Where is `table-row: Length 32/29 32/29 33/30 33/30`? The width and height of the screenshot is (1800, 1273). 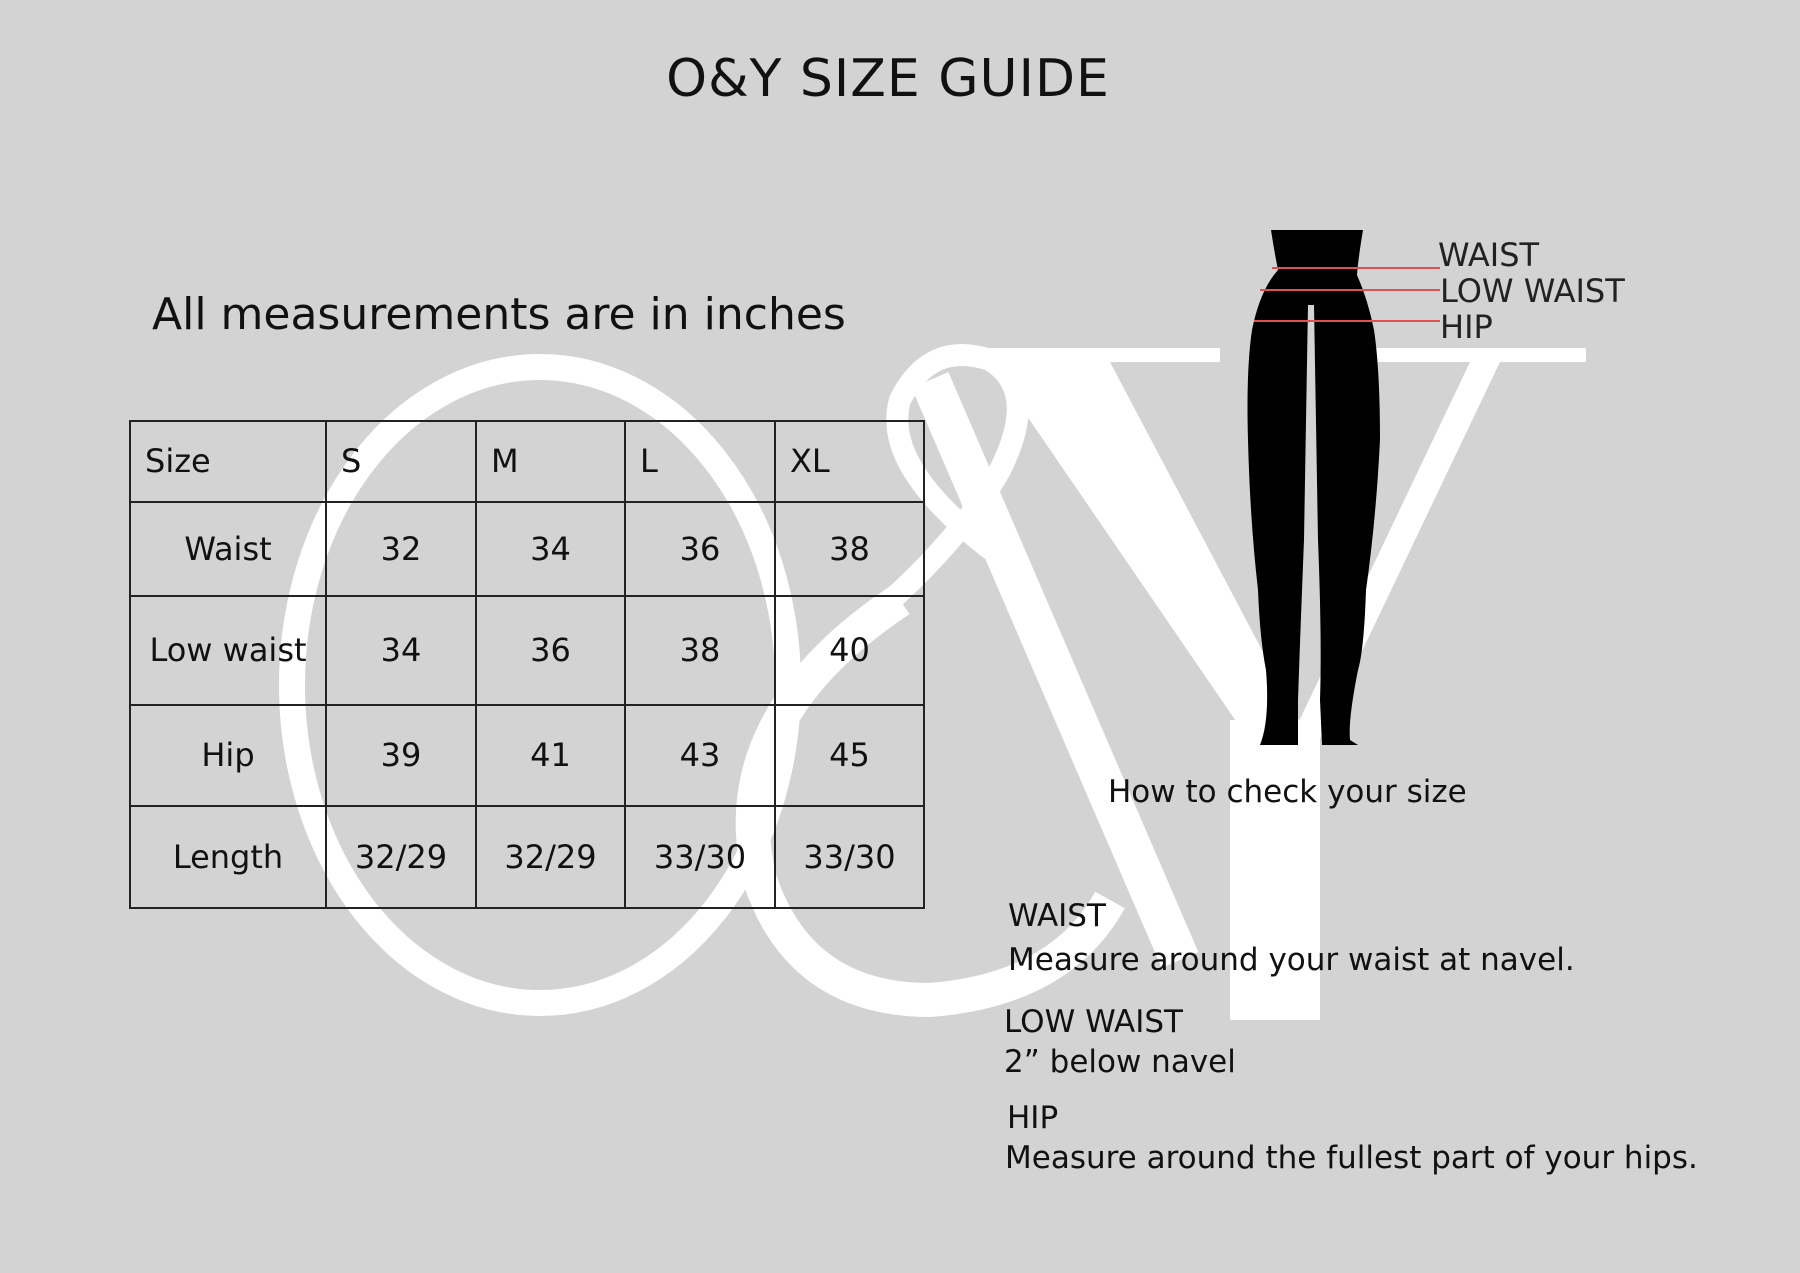
table-row: Length 32/29 32/29 33/30 33/30 is located at coordinates (527, 857).